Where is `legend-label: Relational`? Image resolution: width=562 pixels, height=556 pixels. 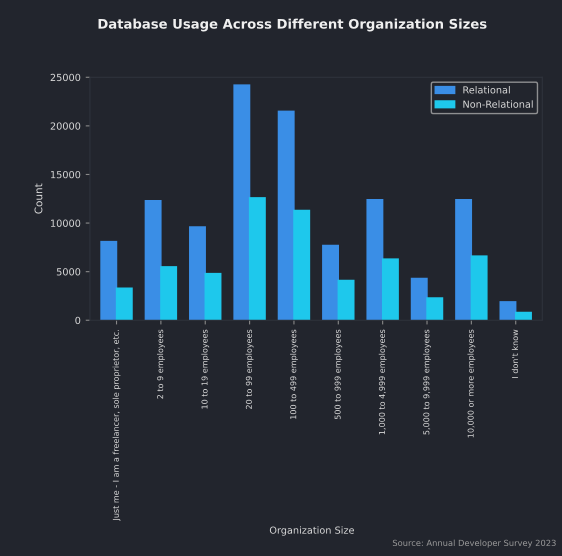
legend-label: Relational is located at coordinates (486, 90).